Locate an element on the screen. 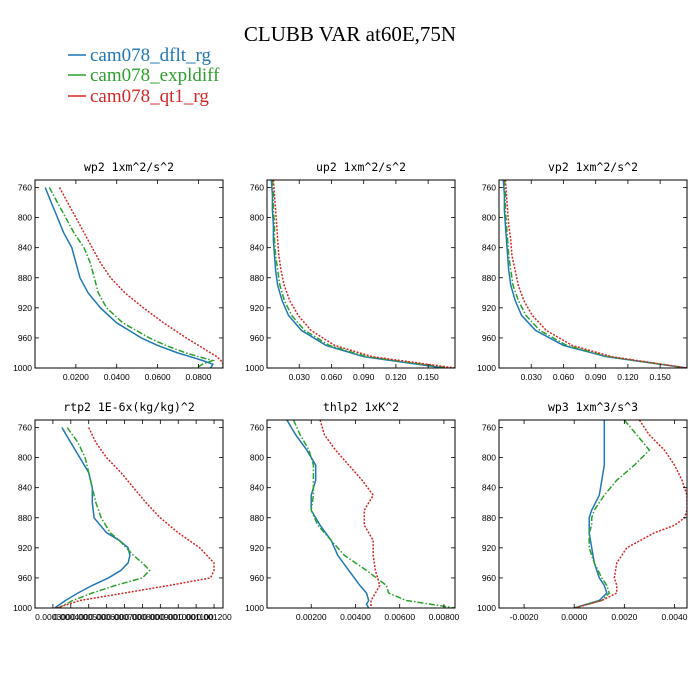  x-tick-label: 0.0400 is located at coordinates (117, 377).